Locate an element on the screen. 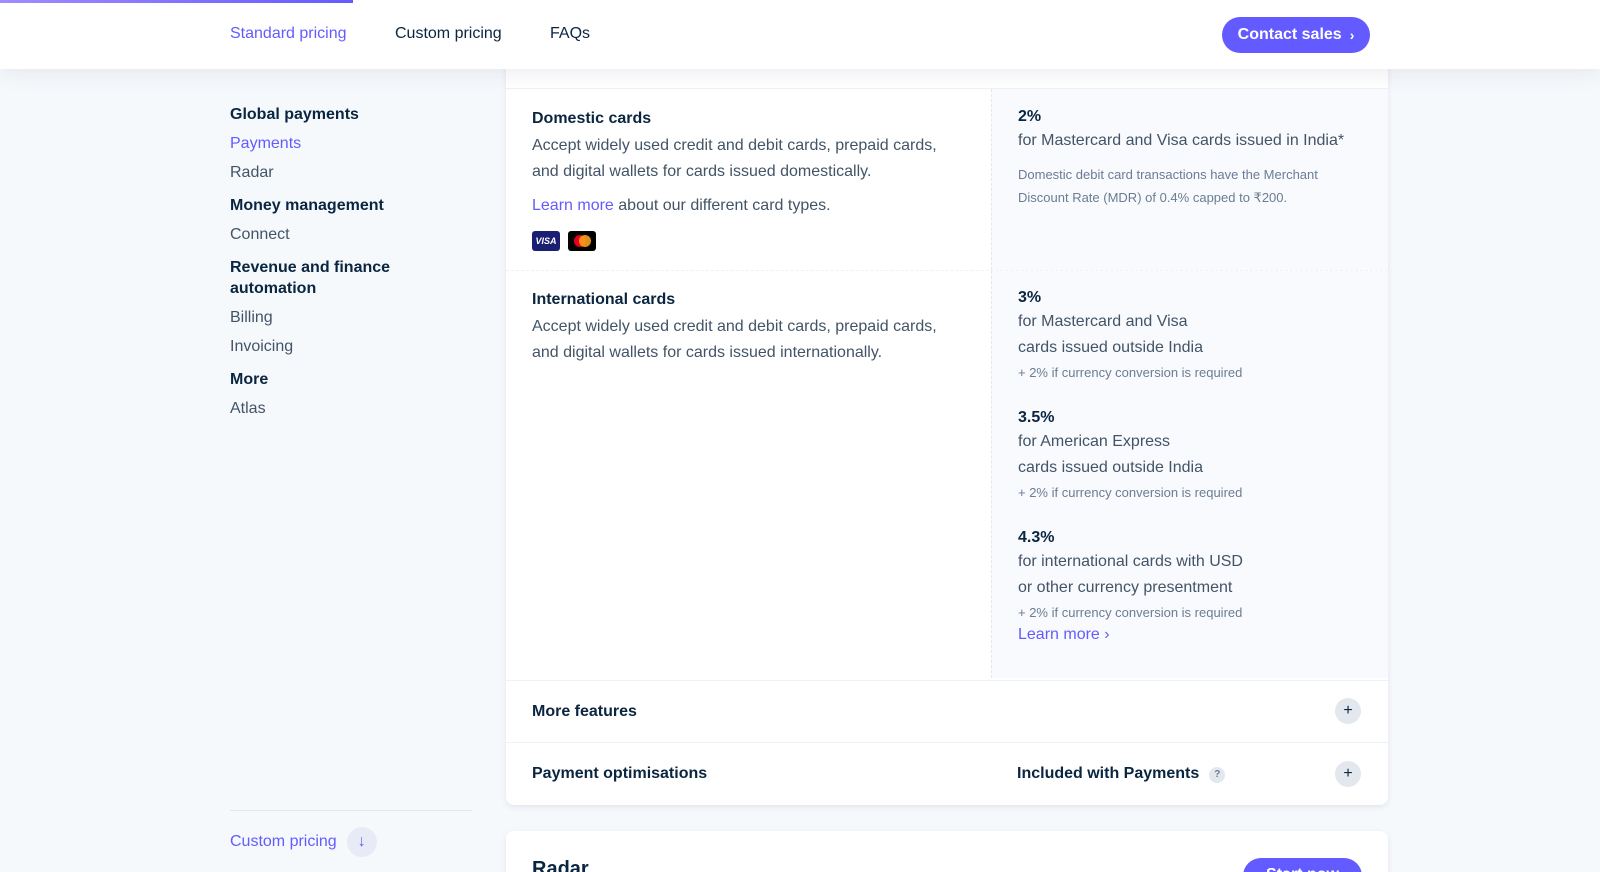 This screenshot has height=872, width=1600. rate-line: for international cards with USD is located at coordinates (1130, 561).